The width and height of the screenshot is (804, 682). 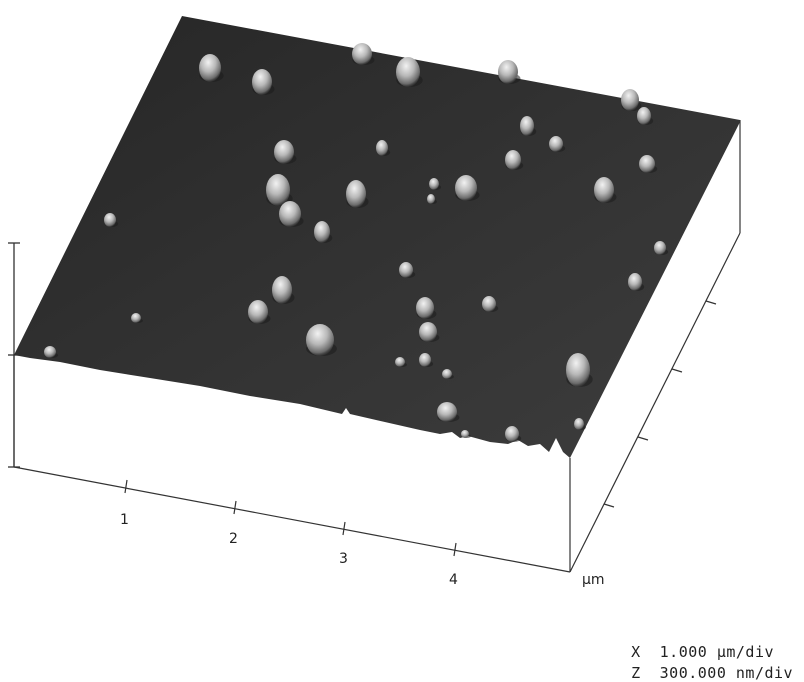 I want to click on x-tick-label-1: 1, so click(x=124, y=520).